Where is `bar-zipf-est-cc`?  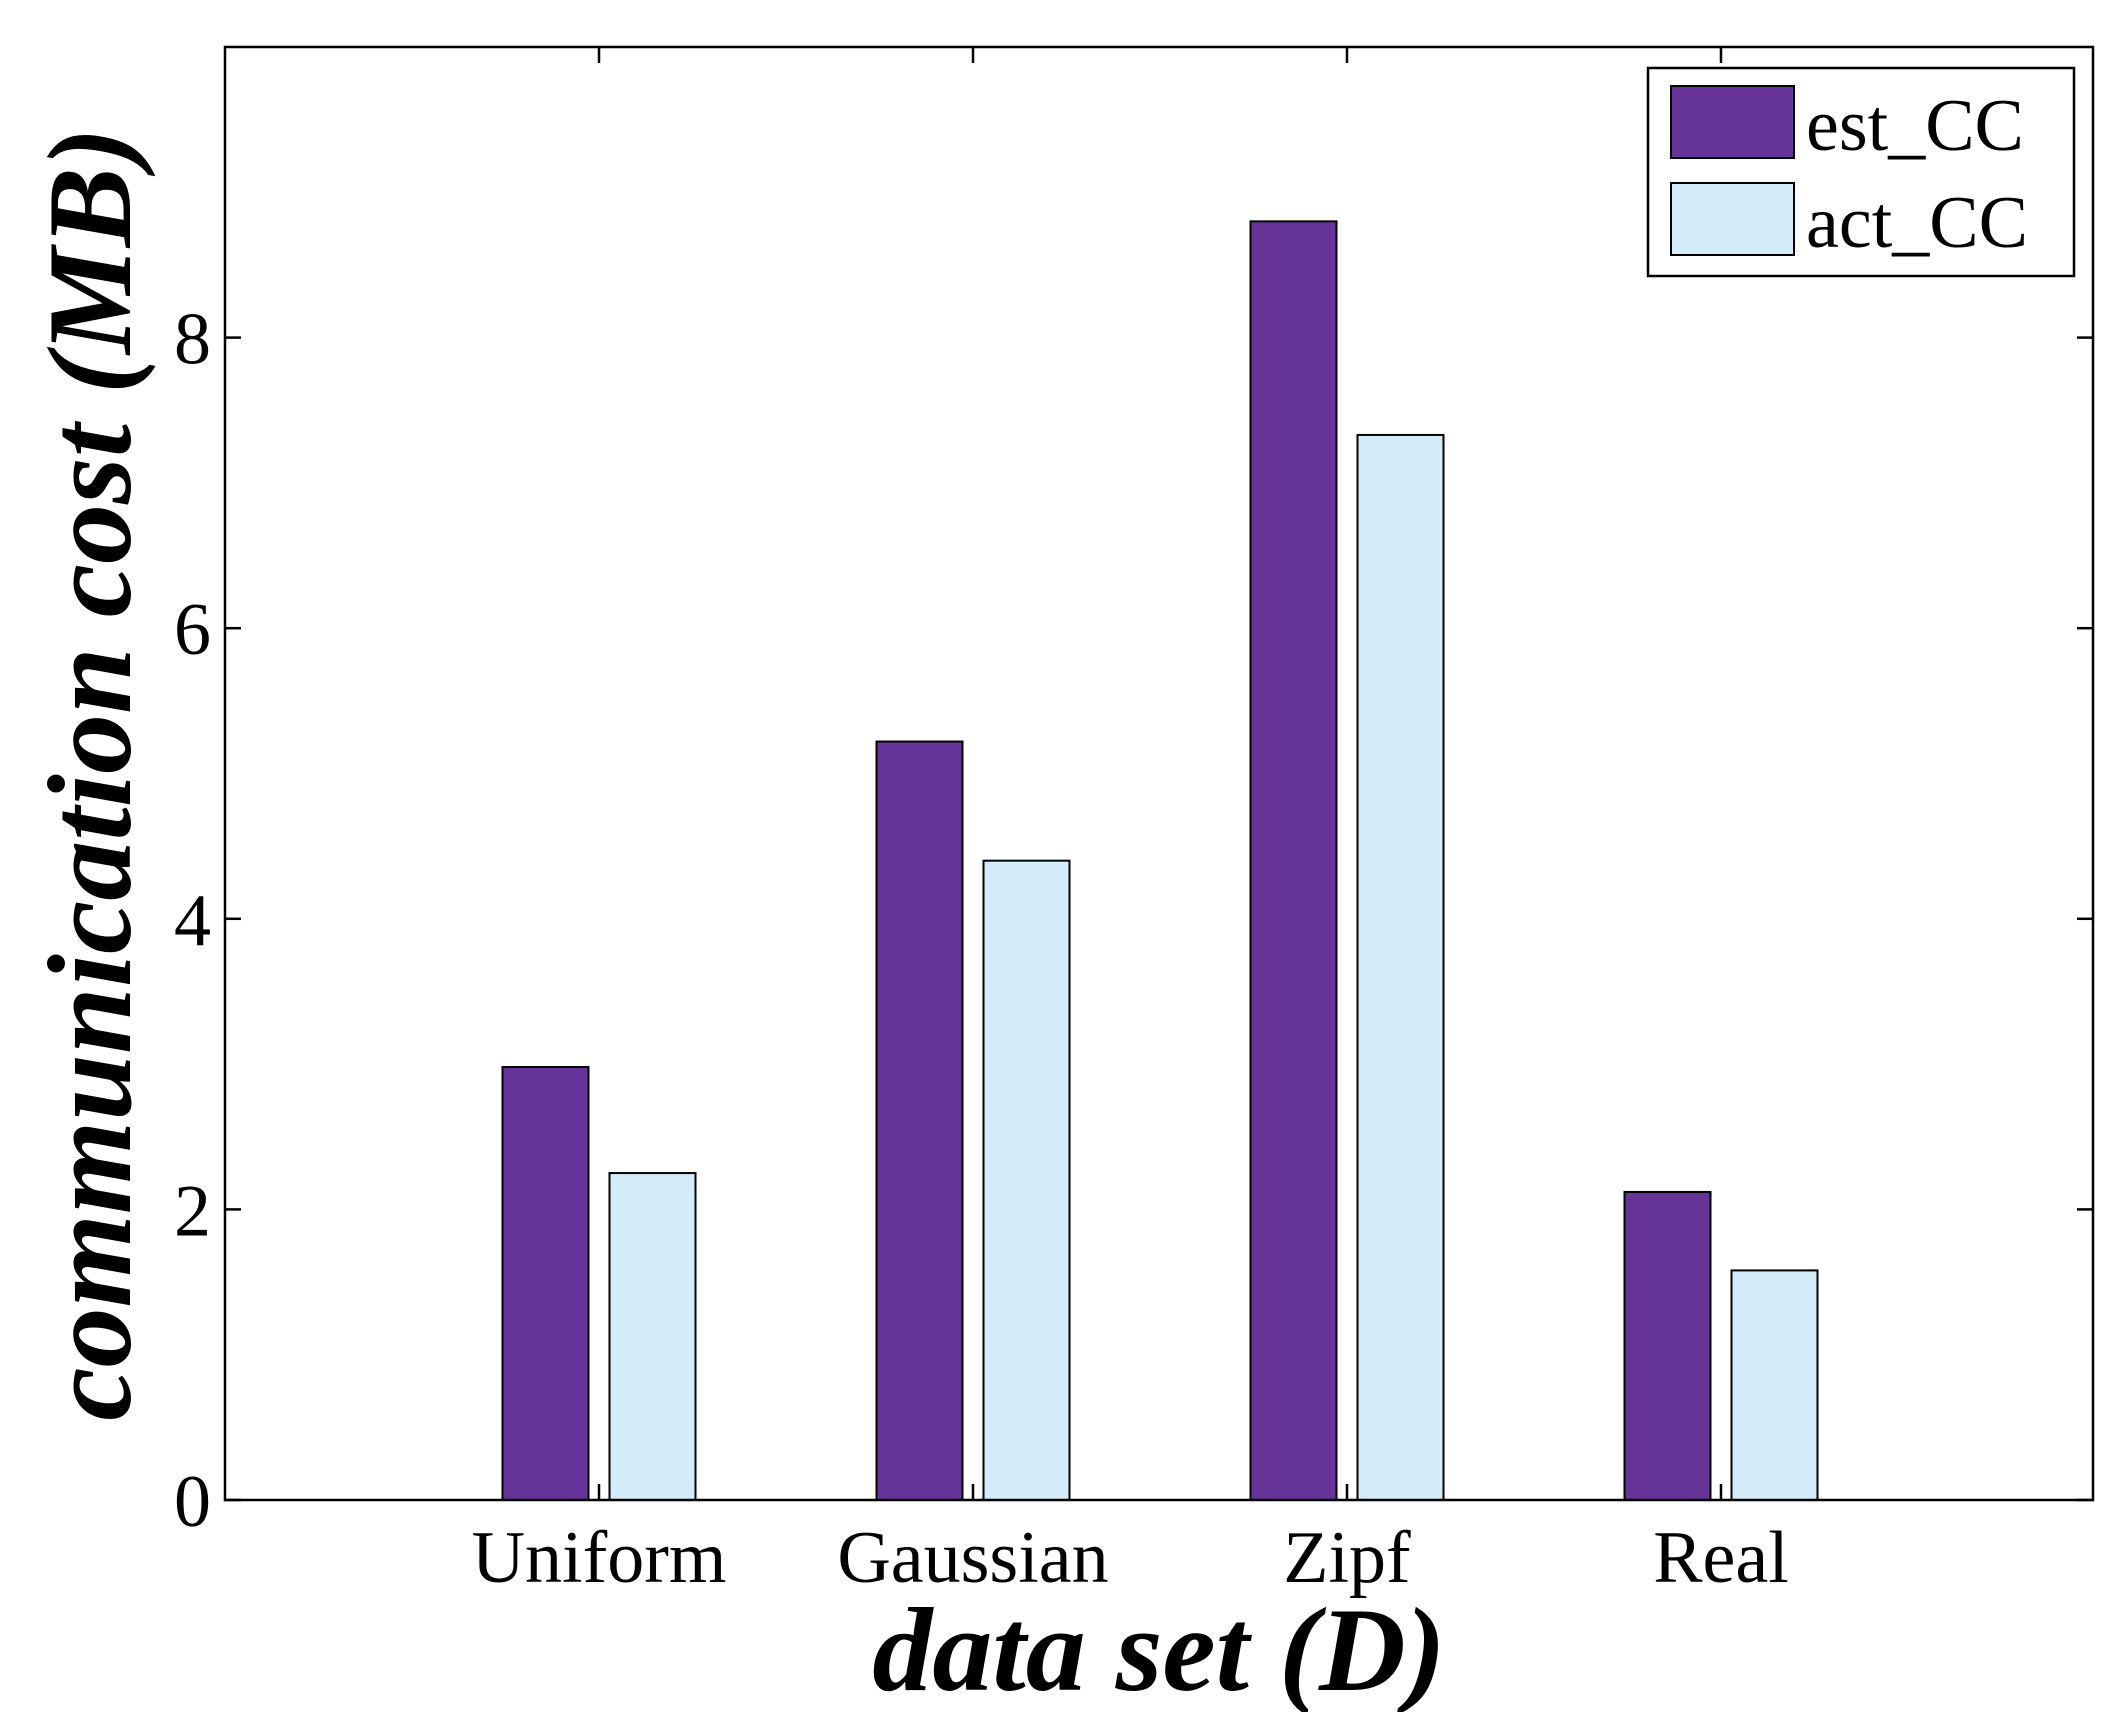
bar-zipf-est-cc is located at coordinates (1293, 861).